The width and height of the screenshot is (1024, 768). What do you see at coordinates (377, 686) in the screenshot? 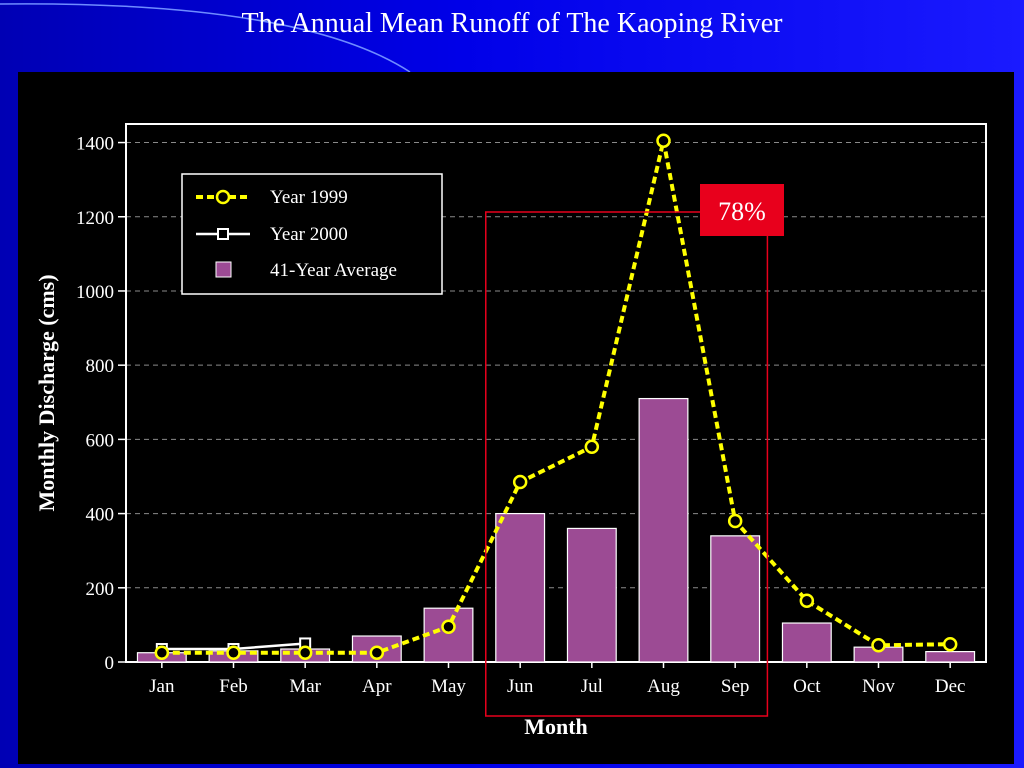
I see `x-tick-label: Apr` at bounding box center [377, 686].